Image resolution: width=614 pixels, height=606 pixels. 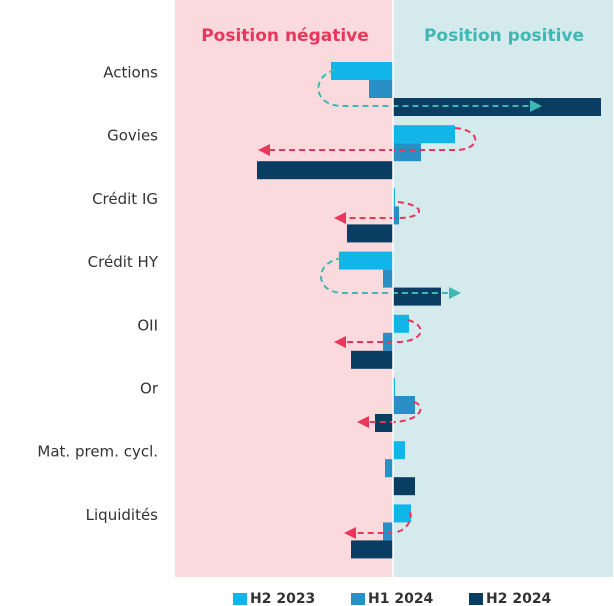 I want to click on category-label: Govies, so click(x=132, y=136).